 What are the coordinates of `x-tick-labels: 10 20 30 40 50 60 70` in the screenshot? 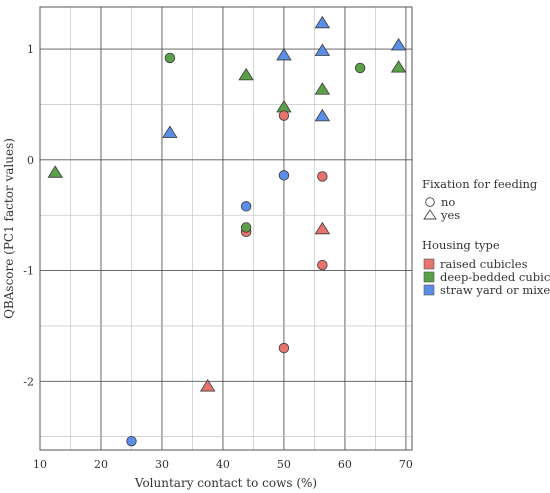 It's located at (223, 464).